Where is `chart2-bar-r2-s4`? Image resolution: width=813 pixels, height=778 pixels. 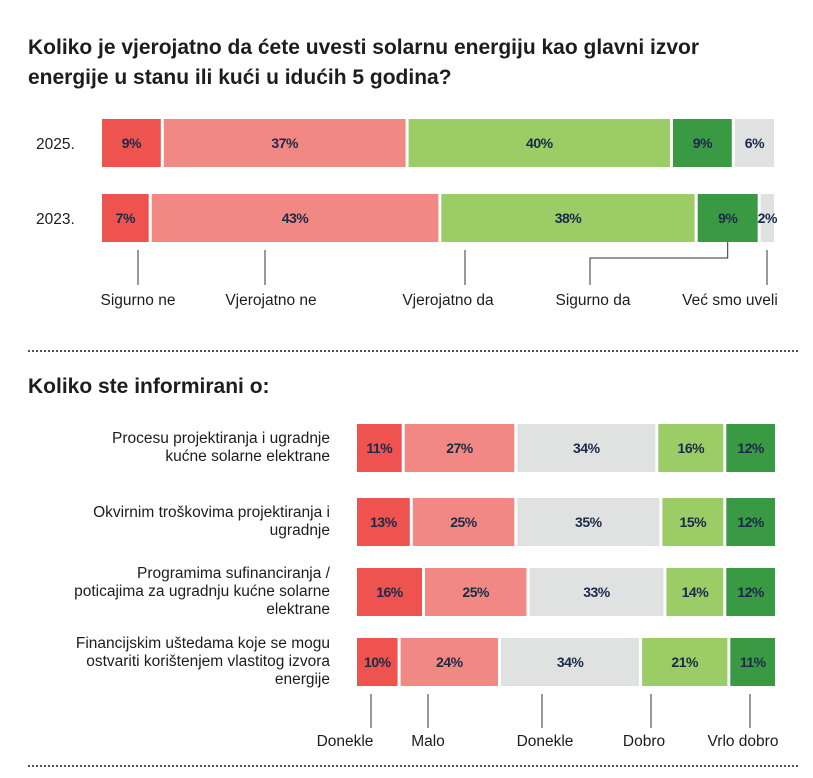
chart2-bar-r2-s4 is located at coordinates (750, 592).